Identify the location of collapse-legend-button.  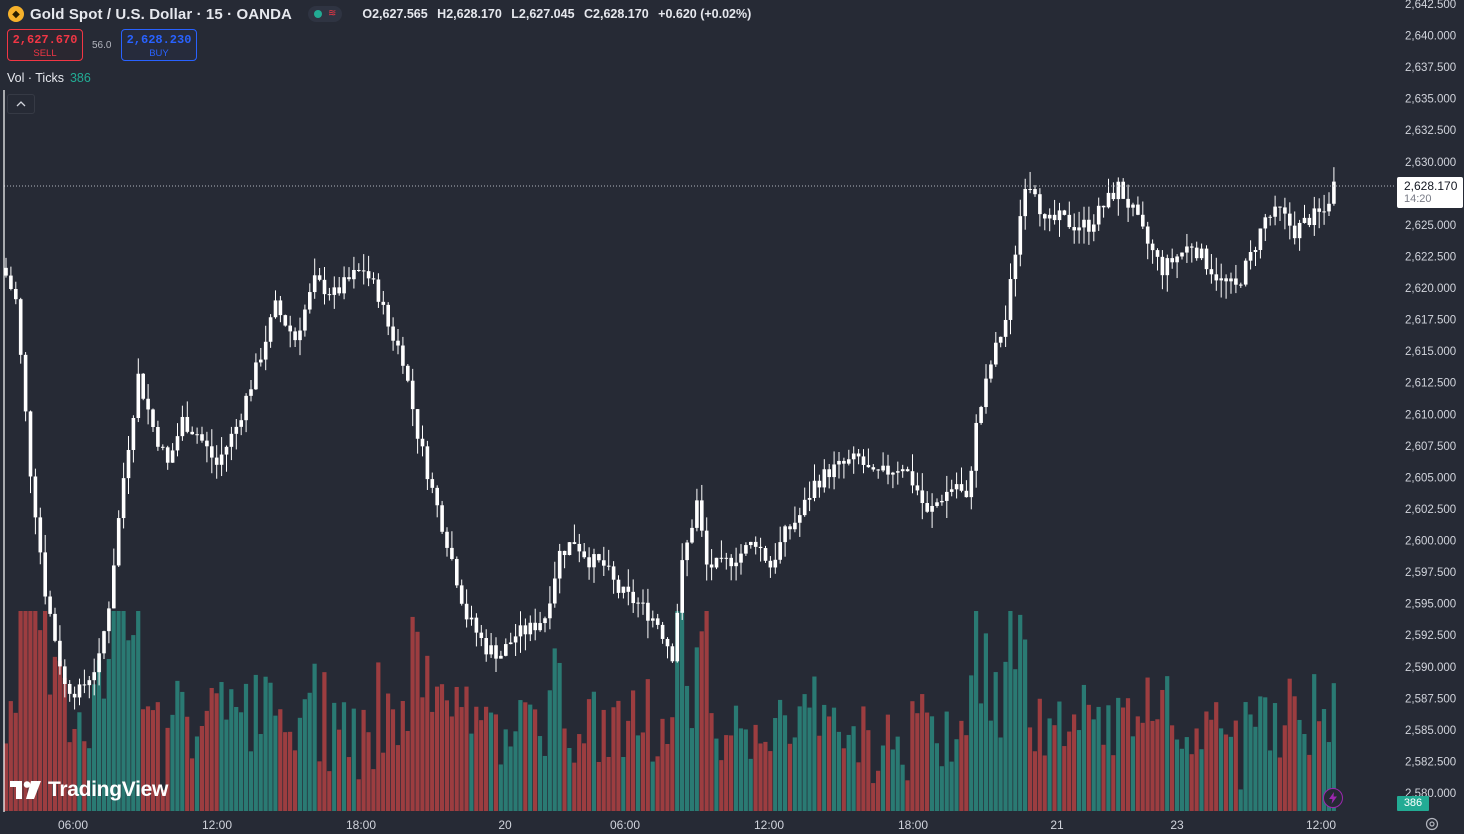
(21, 104).